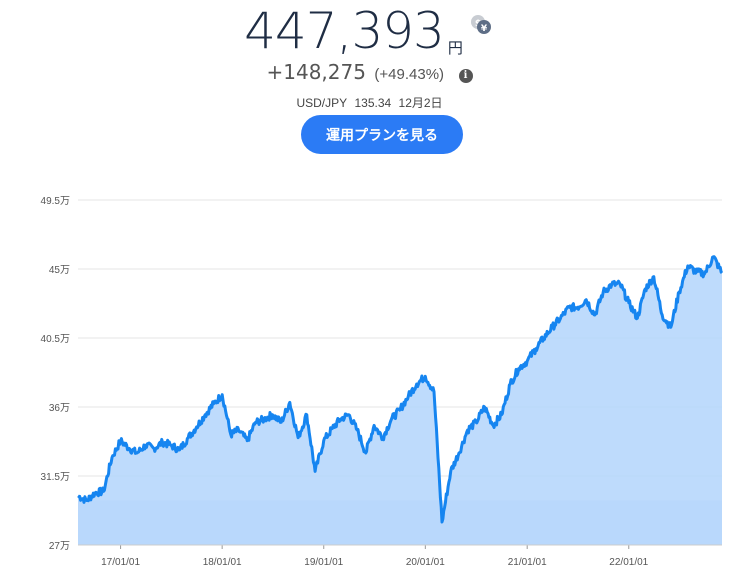 The height and width of the screenshot is (570, 739). I want to click on currency-swap-icon: $¥, so click(482, 25).